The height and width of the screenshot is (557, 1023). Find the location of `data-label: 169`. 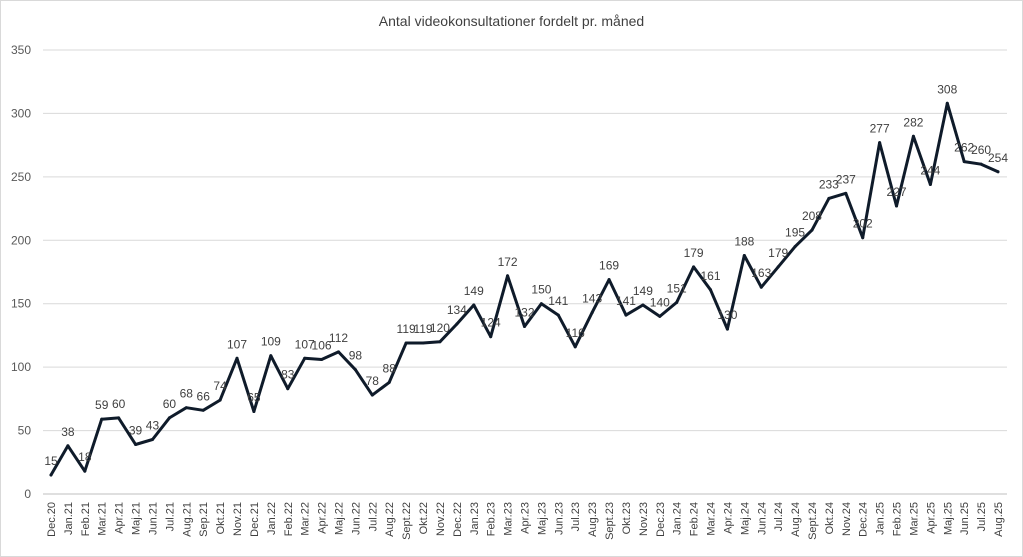

data-label: 169 is located at coordinates (609, 266).